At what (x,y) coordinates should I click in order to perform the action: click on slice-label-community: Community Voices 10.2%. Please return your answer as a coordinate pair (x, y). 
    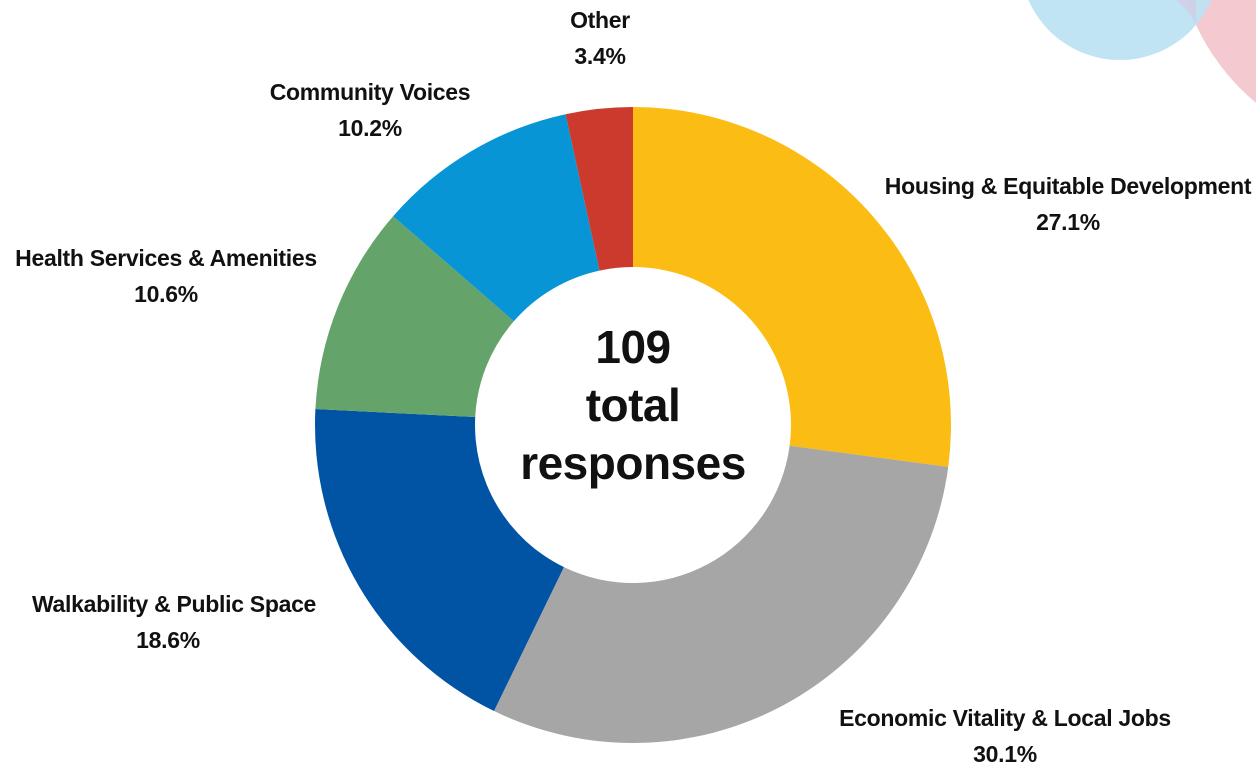
    Looking at the image, I should click on (370, 110).